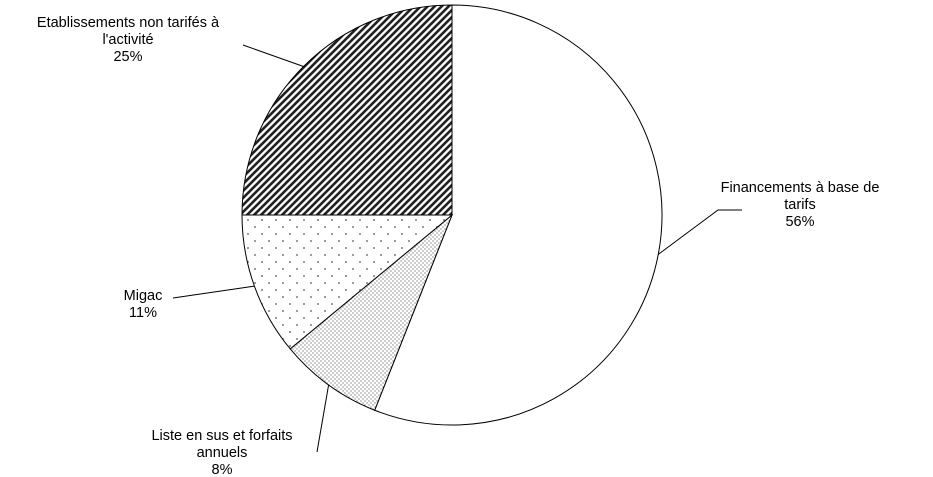 This screenshot has height=477, width=933. What do you see at coordinates (221, 436) in the screenshot?
I see `slice-name-line: Liste en sus et forfaits` at bounding box center [221, 436].